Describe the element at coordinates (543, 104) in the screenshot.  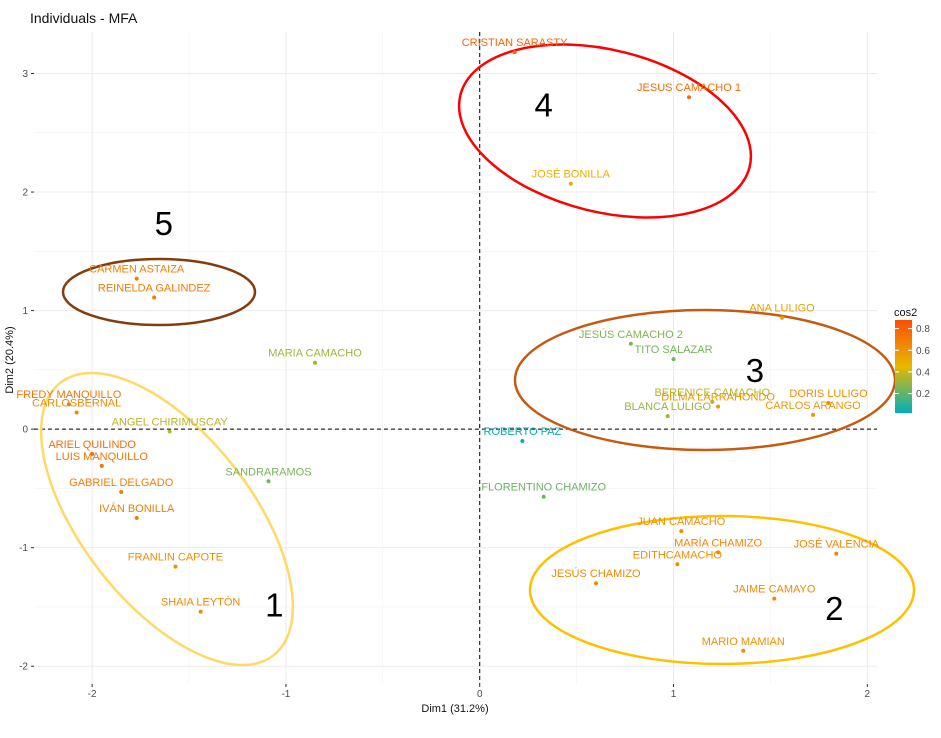
I see `cluster-number: 4` at that location.